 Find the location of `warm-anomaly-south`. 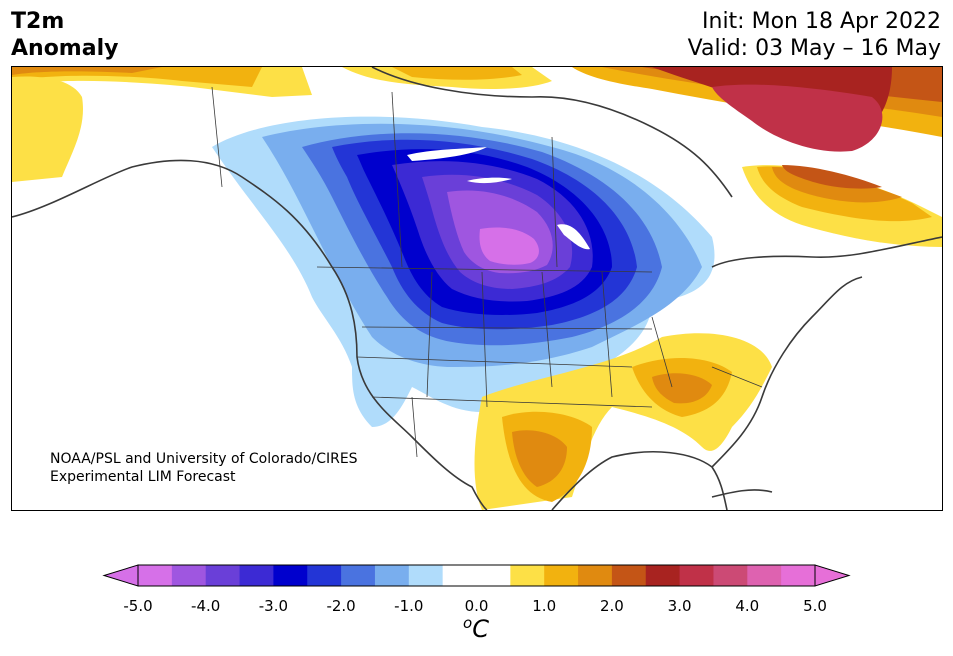

warm-anomaly-south is located at coordinates (623, 421).